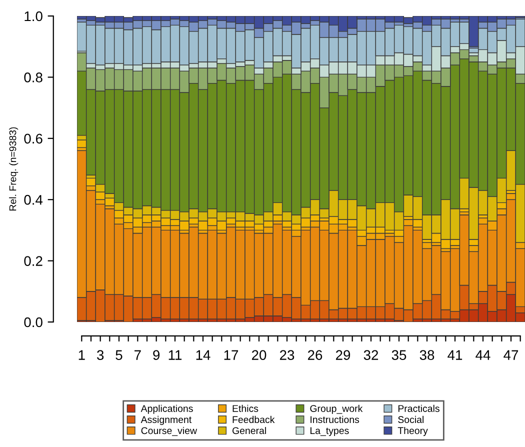 The height and width of the screenshot is (447, 525). What do you see at coordinates (371, 355) in the screenshot?
I see `x-tick-label: 32` at bounding box center [371, 355].